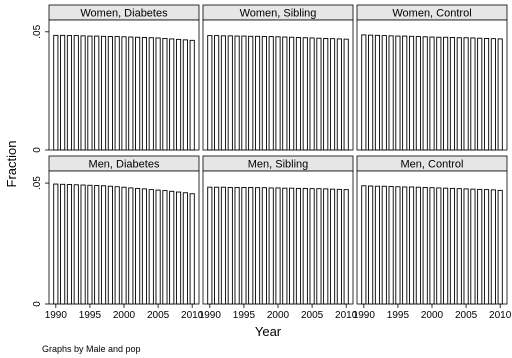  Describe the element at coordinates (124, 77) in the screenshot. I see `panel-0: Women, Diabetes` at that location.